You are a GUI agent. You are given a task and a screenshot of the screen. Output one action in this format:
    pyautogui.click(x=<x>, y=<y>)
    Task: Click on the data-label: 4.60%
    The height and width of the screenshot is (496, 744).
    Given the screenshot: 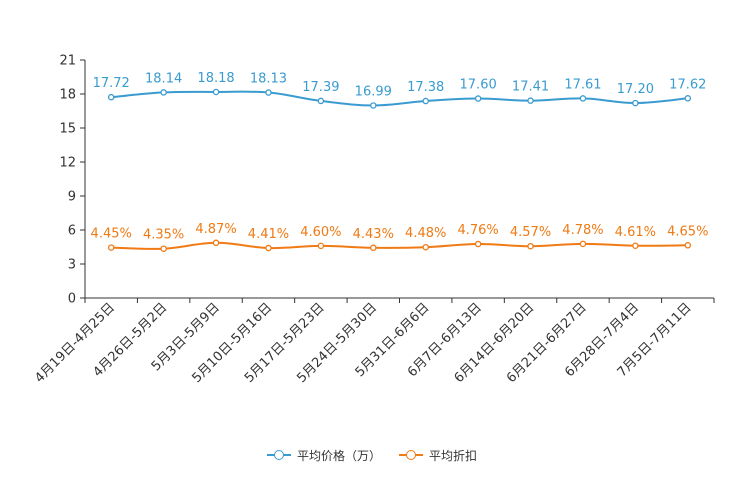 What is the action you would take?
    pyautogui.click(x=320, y=232)
    